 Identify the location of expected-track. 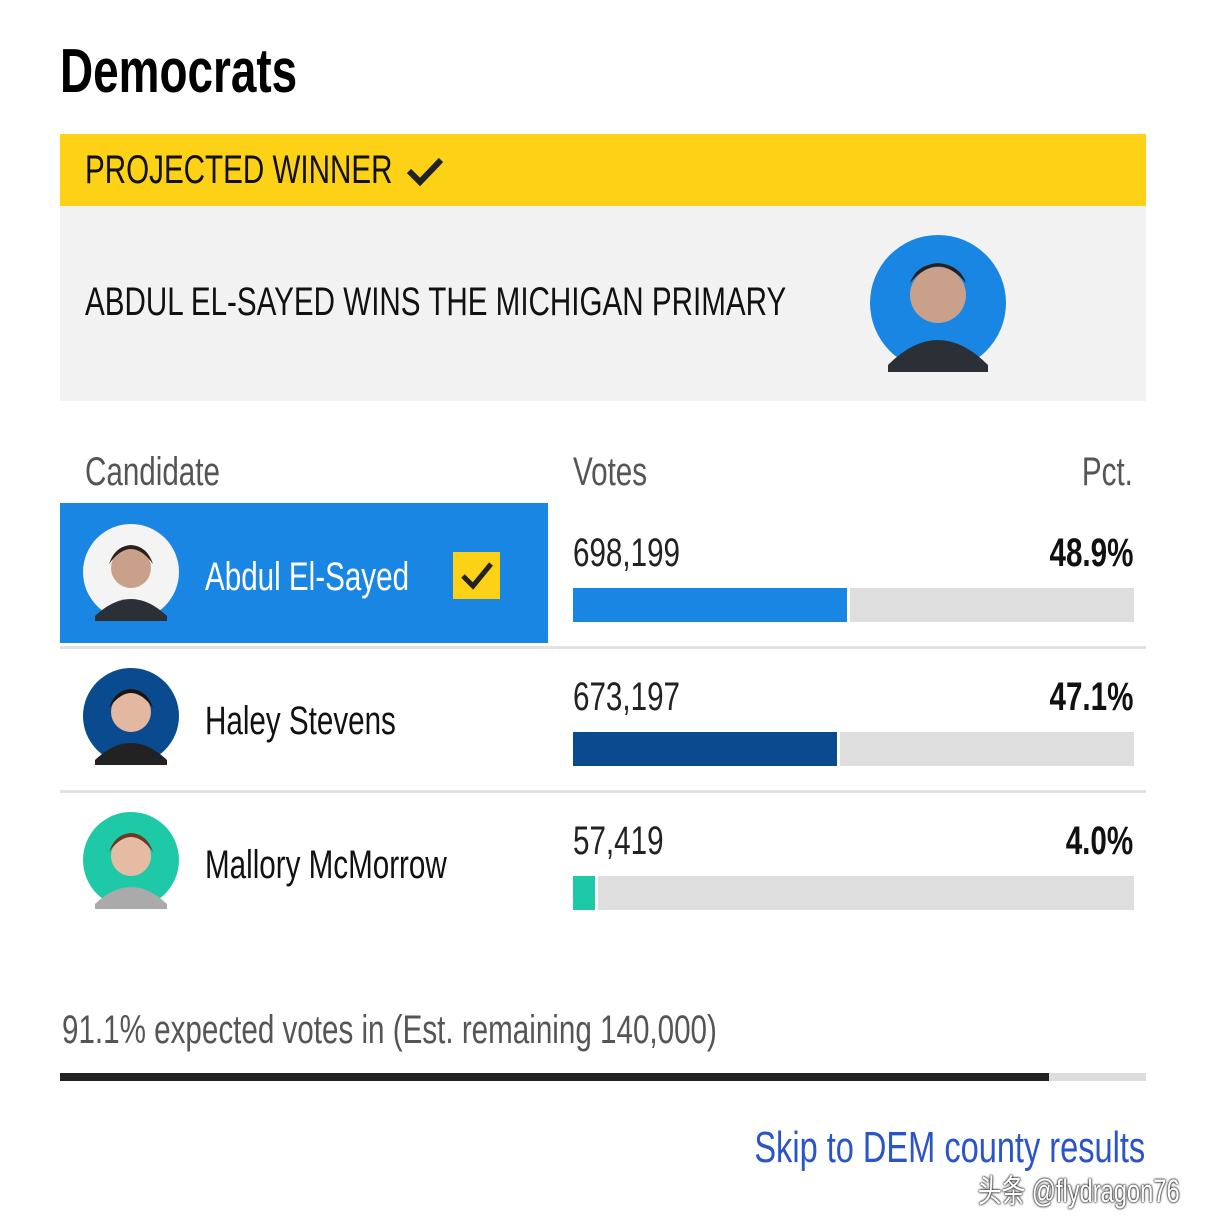
(603, 1077).